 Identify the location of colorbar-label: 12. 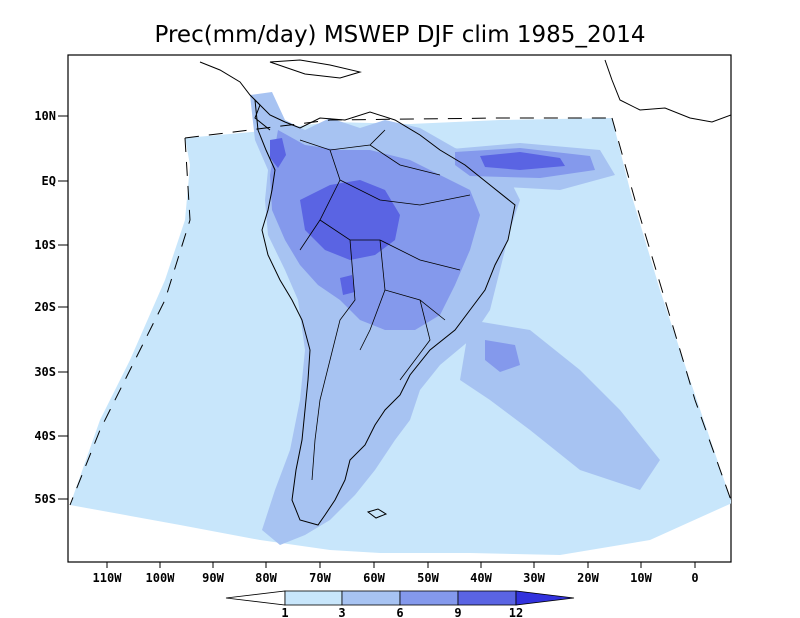
(516, 612).